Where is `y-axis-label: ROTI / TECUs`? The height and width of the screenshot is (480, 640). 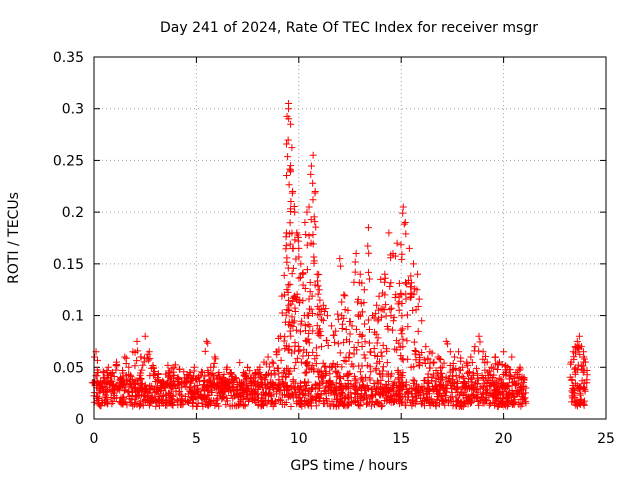
y-axis-label: ROTI / TECUs is located at coordinates (14, 238).